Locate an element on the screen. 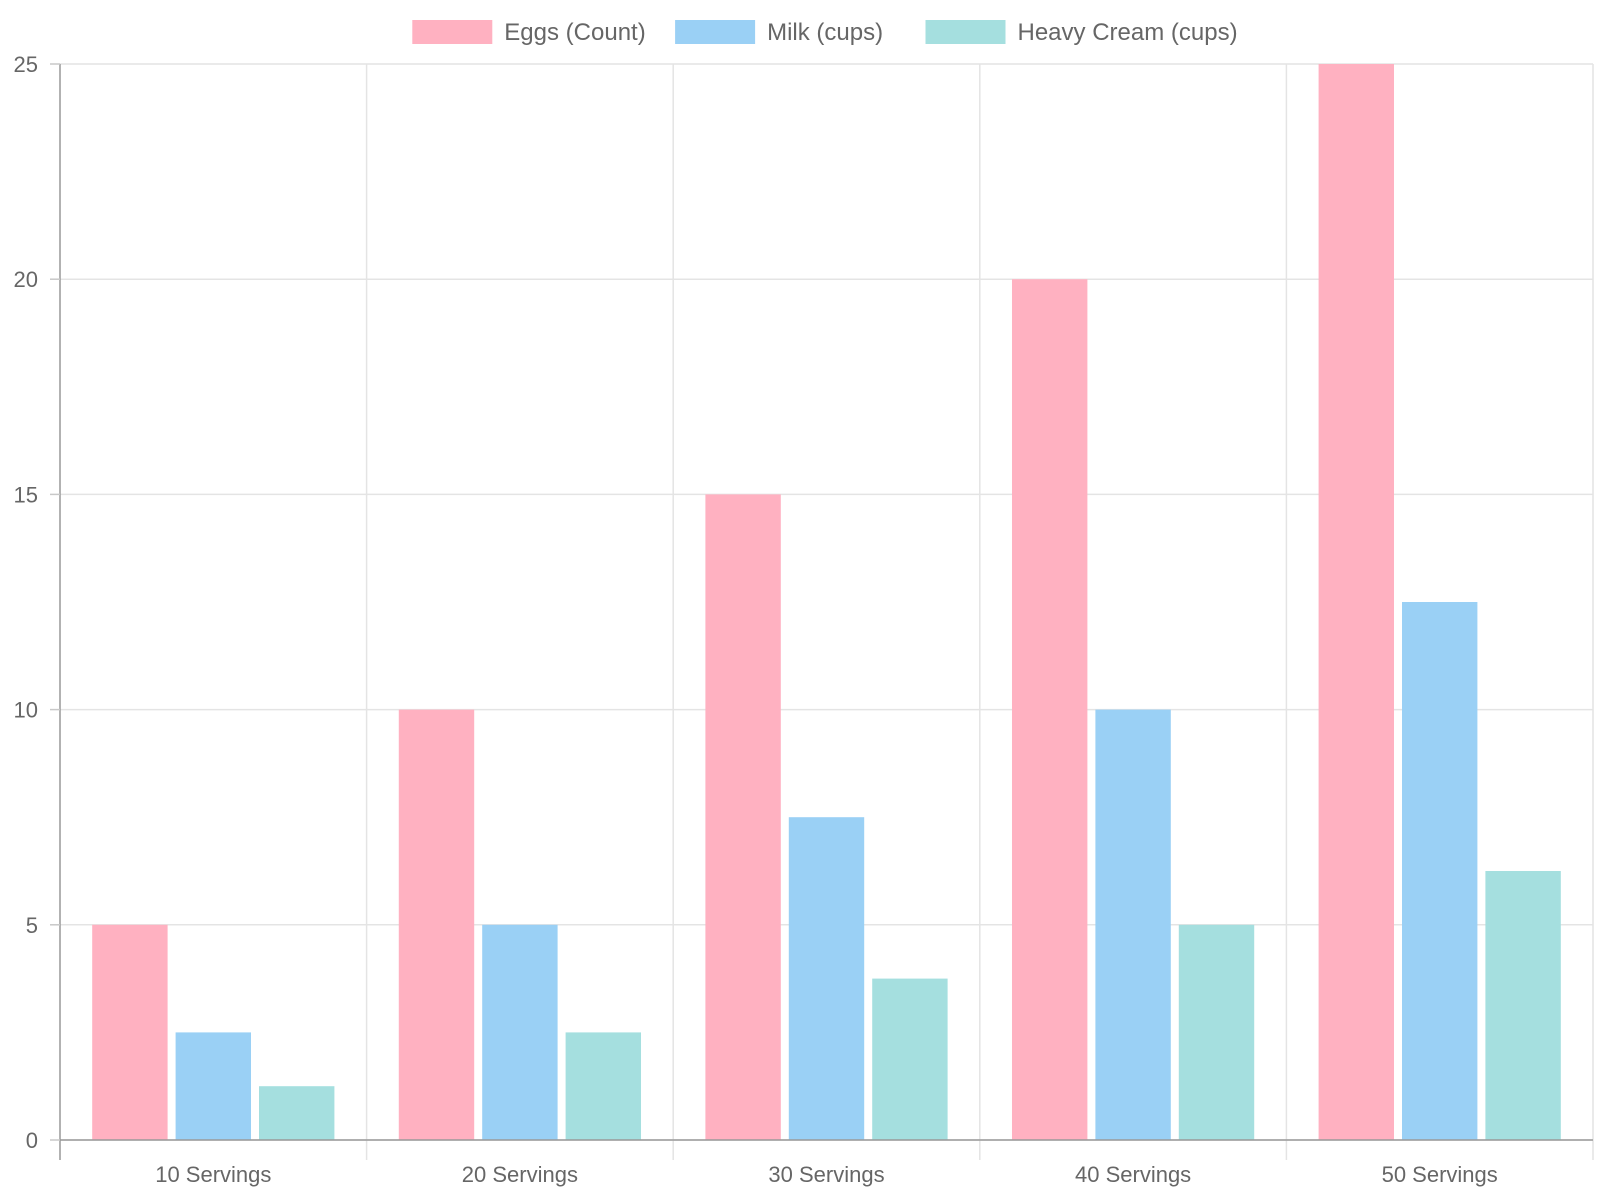 The image size is (1600, 1200). legend-label: Heavy Cream (cups) is located at coordinates (1128, 32).